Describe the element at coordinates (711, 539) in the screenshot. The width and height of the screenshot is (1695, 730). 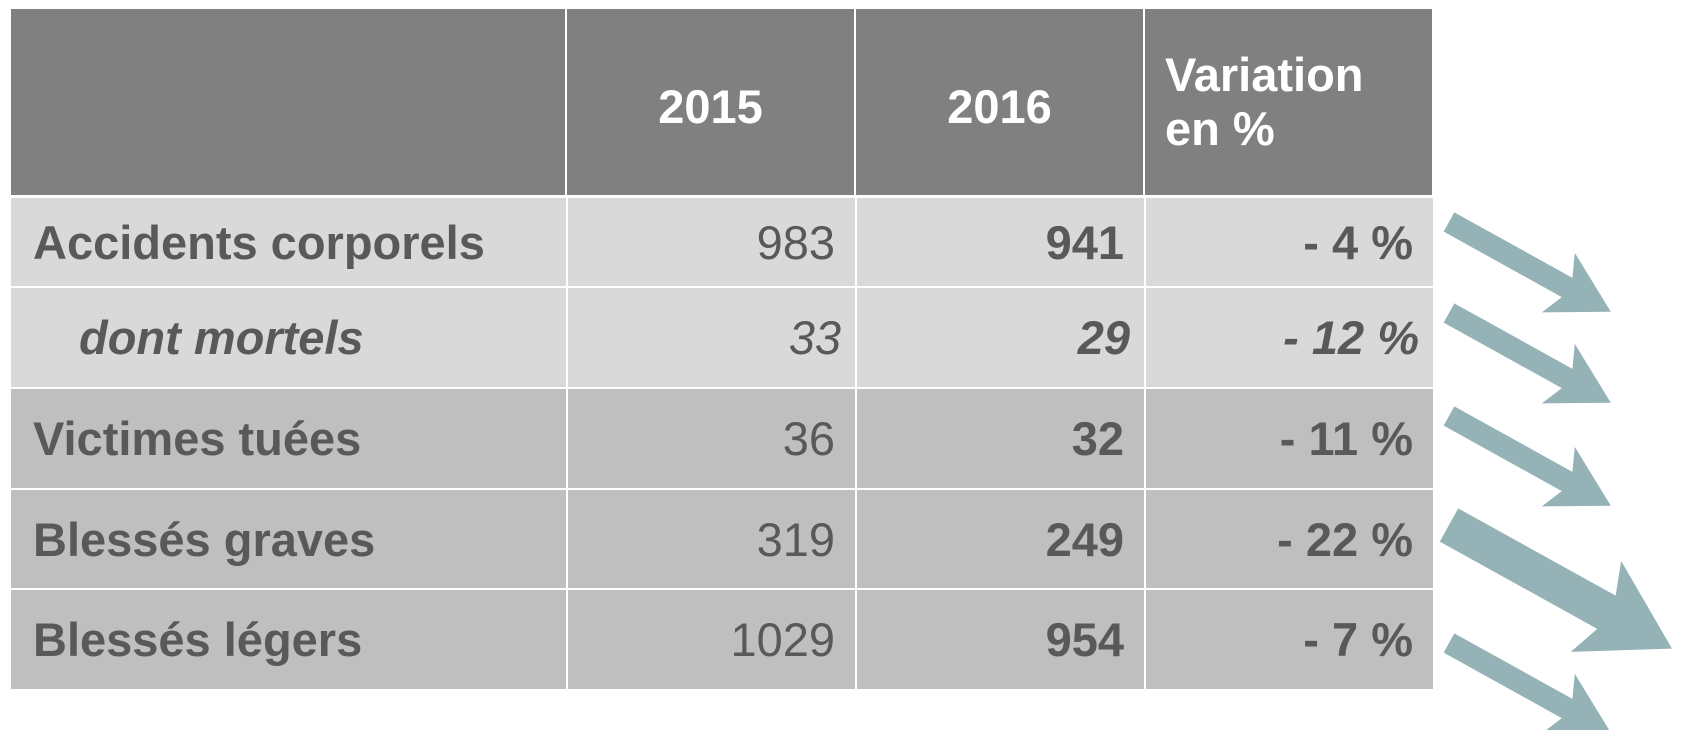
I see `table-cell: 319` at that location.